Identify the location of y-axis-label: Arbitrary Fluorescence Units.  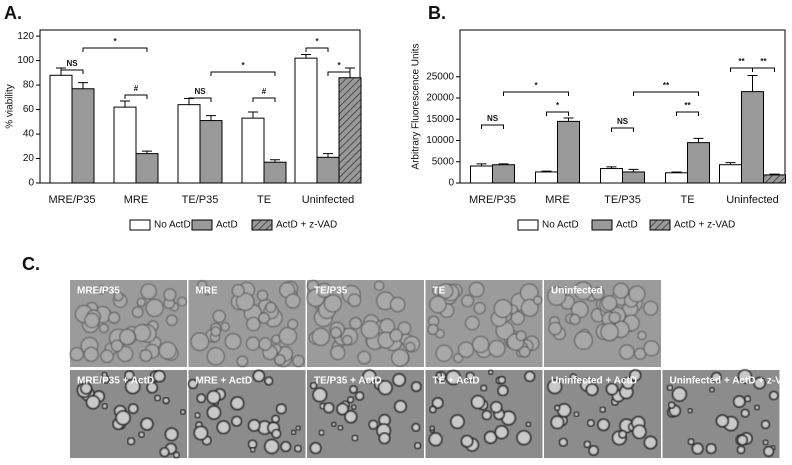
(416, 106).